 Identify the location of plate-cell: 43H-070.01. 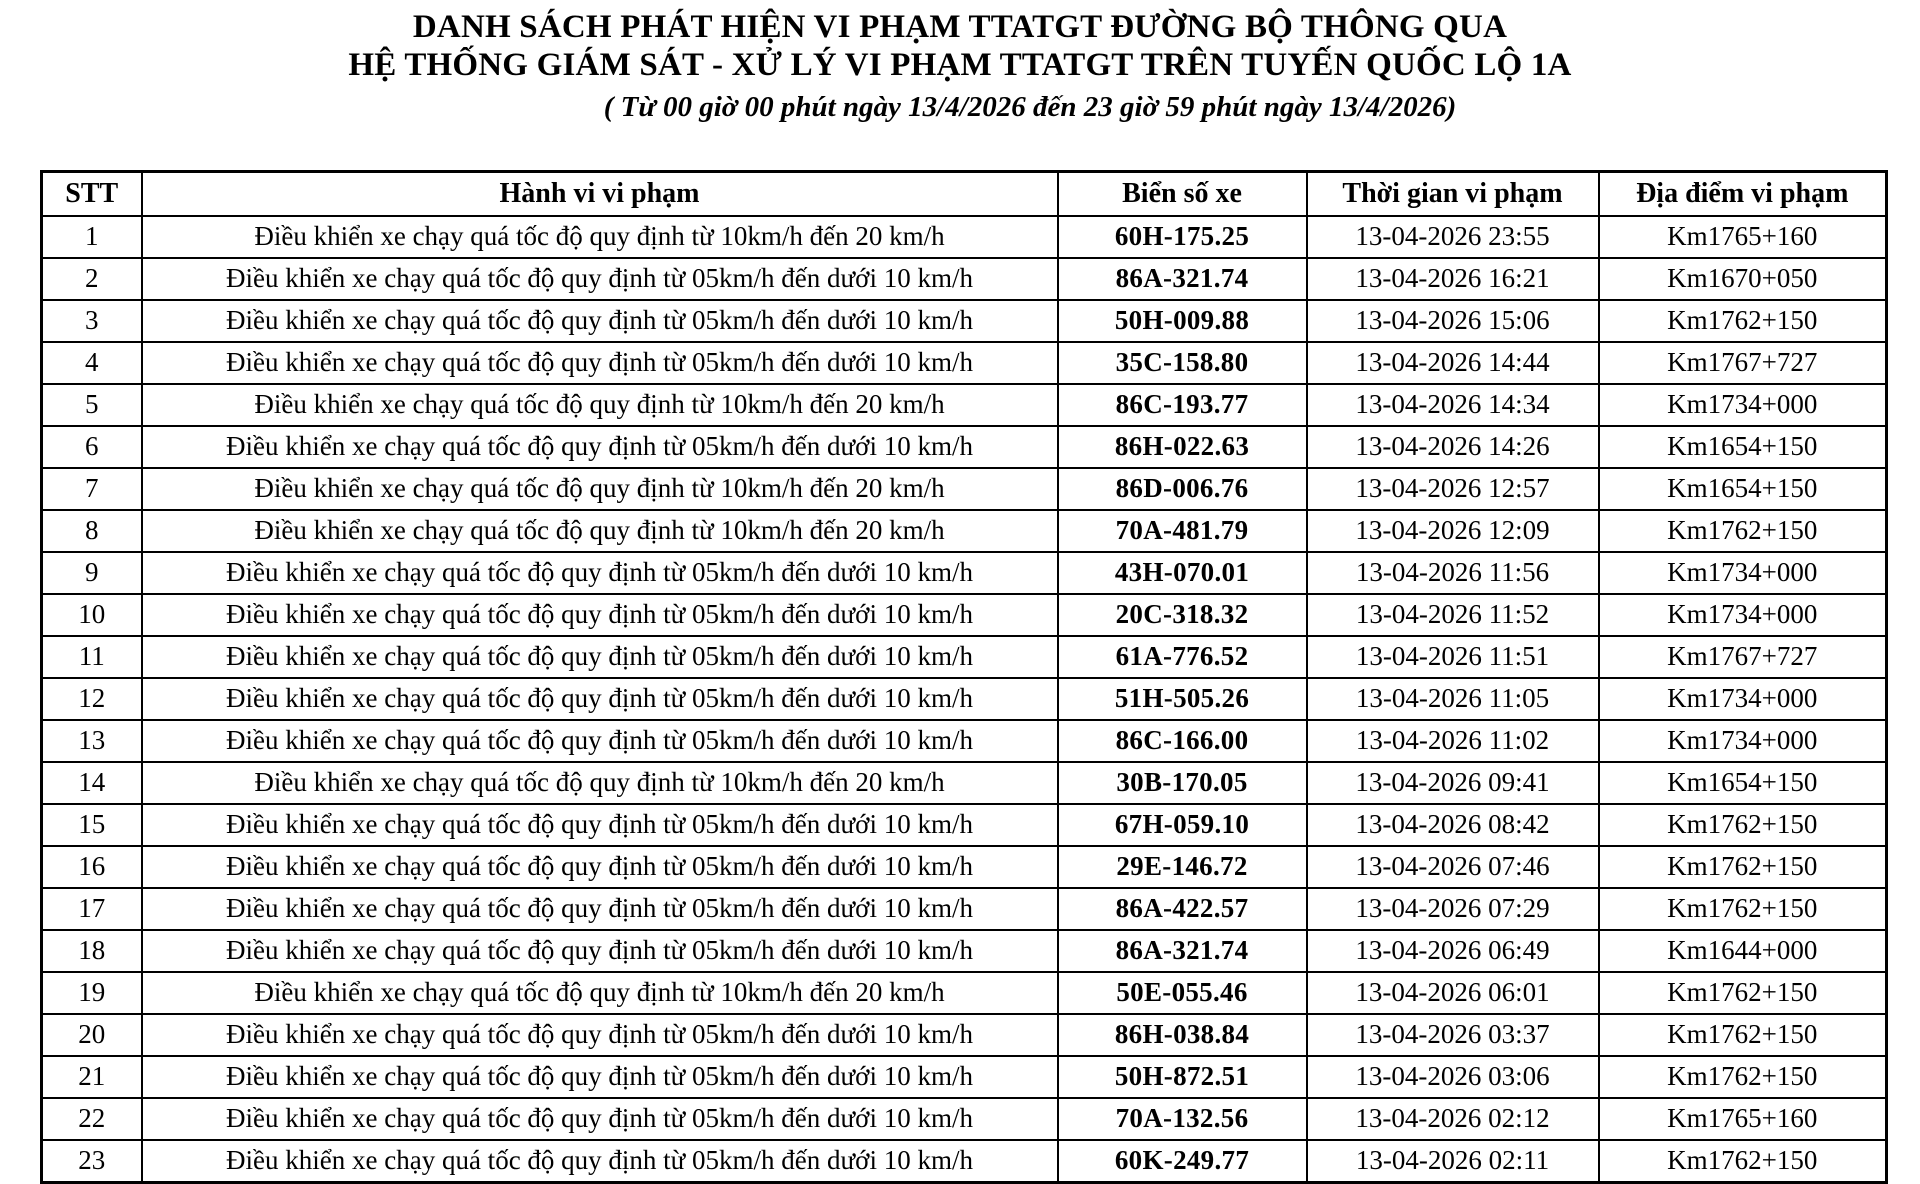
(1182, 573).